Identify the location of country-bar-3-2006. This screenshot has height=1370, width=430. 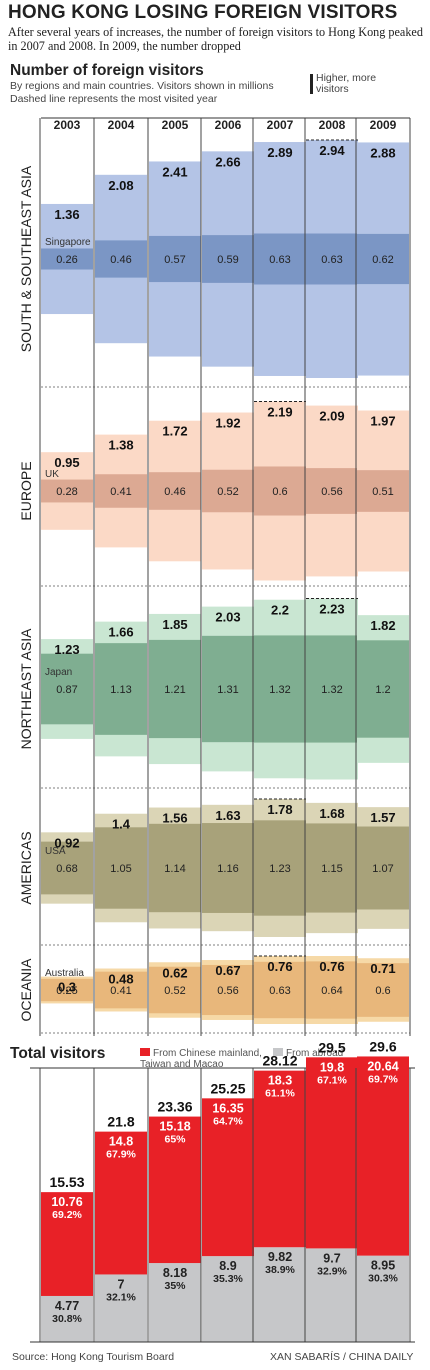
(228, 868).